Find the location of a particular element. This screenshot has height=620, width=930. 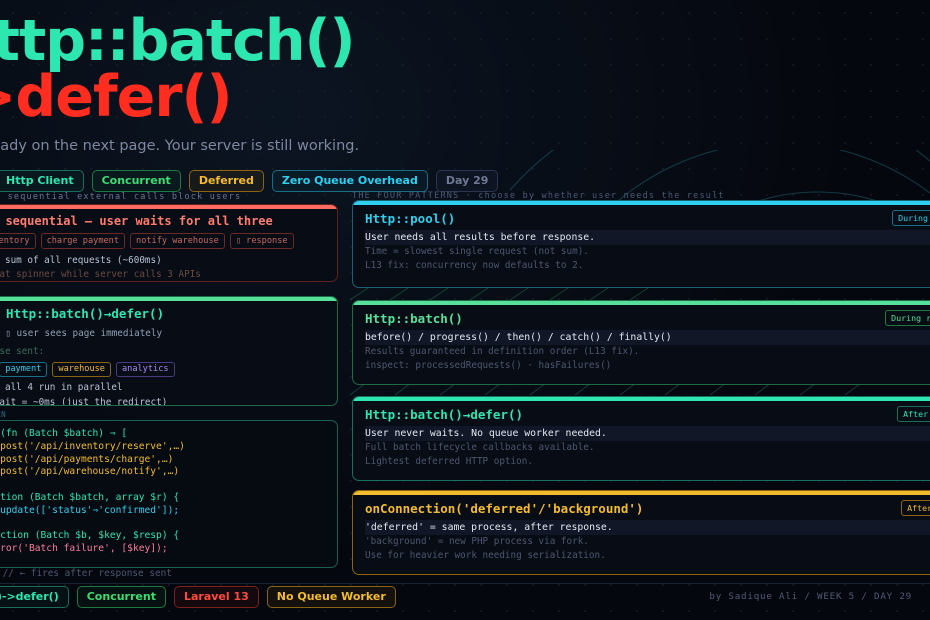

footer-chip-no-queue-worker: No Queue Worker is located at coordinates (331, 597).